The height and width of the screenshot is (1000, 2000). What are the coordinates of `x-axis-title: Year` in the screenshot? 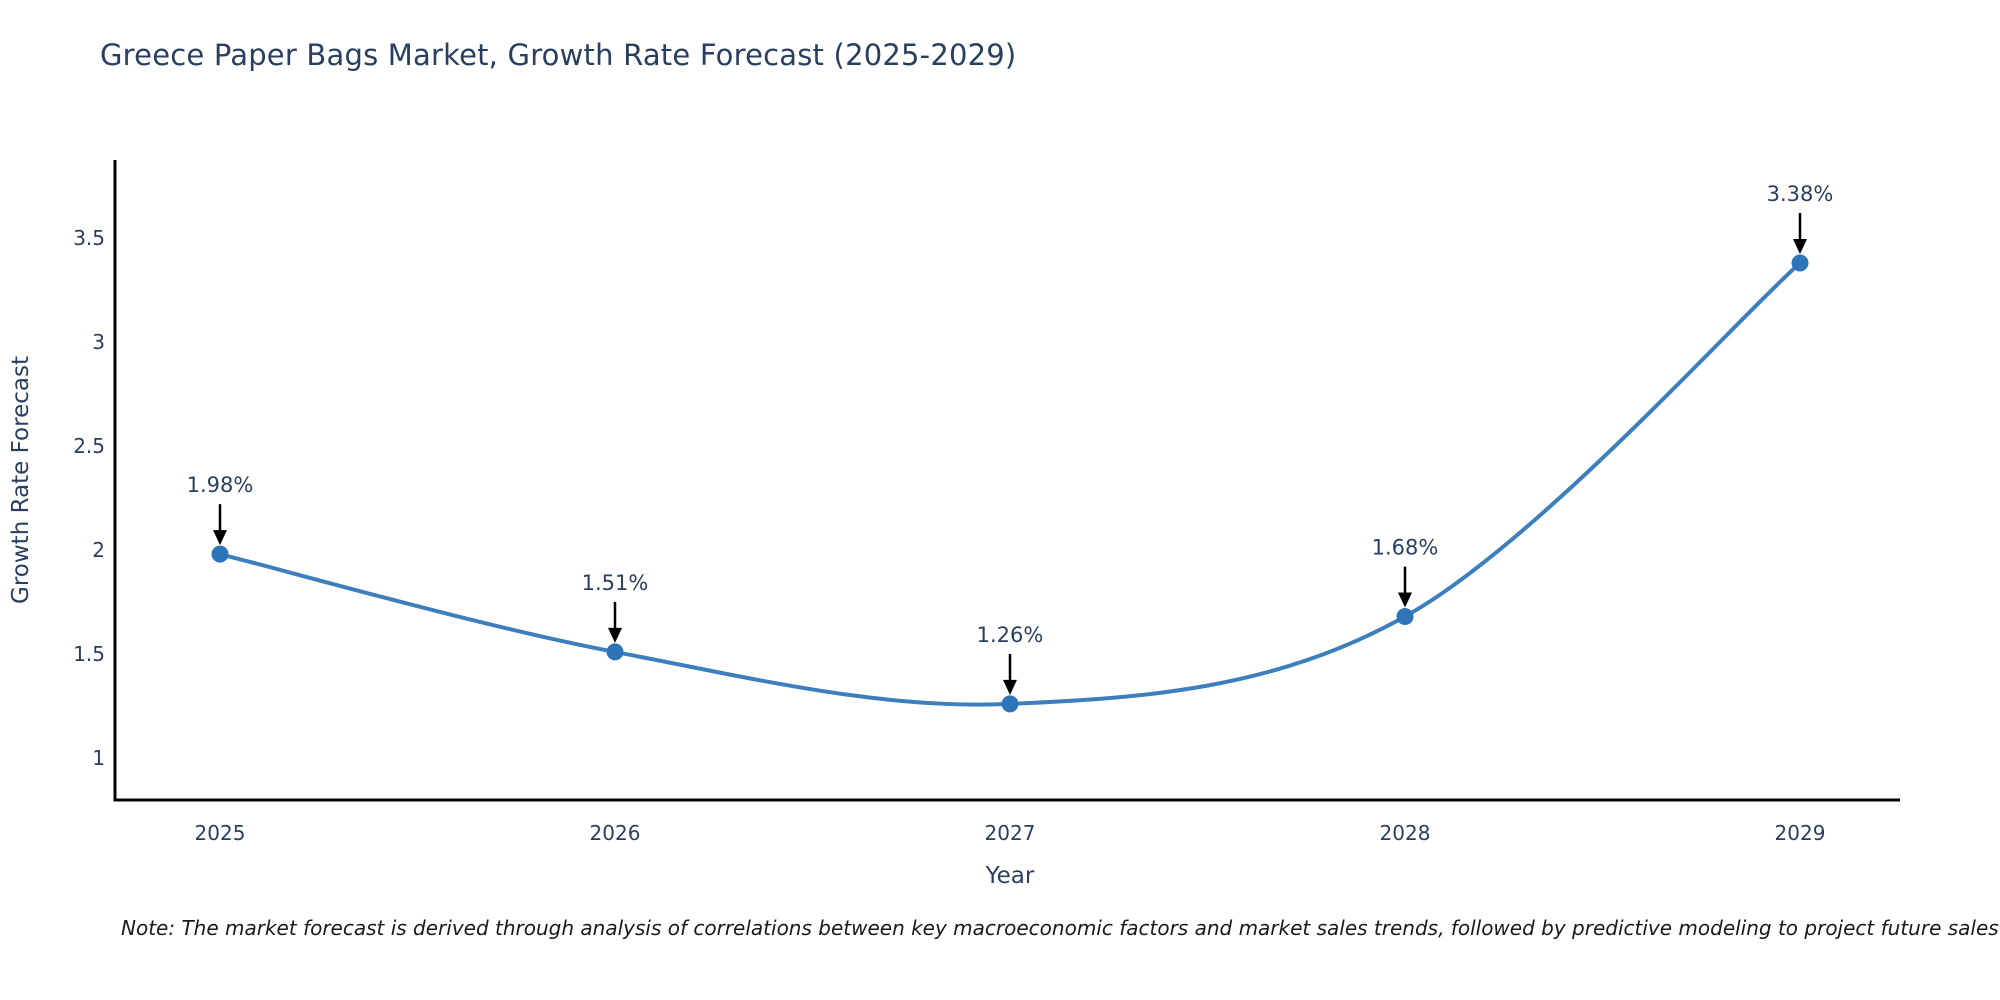 It's located at (1010, 876).